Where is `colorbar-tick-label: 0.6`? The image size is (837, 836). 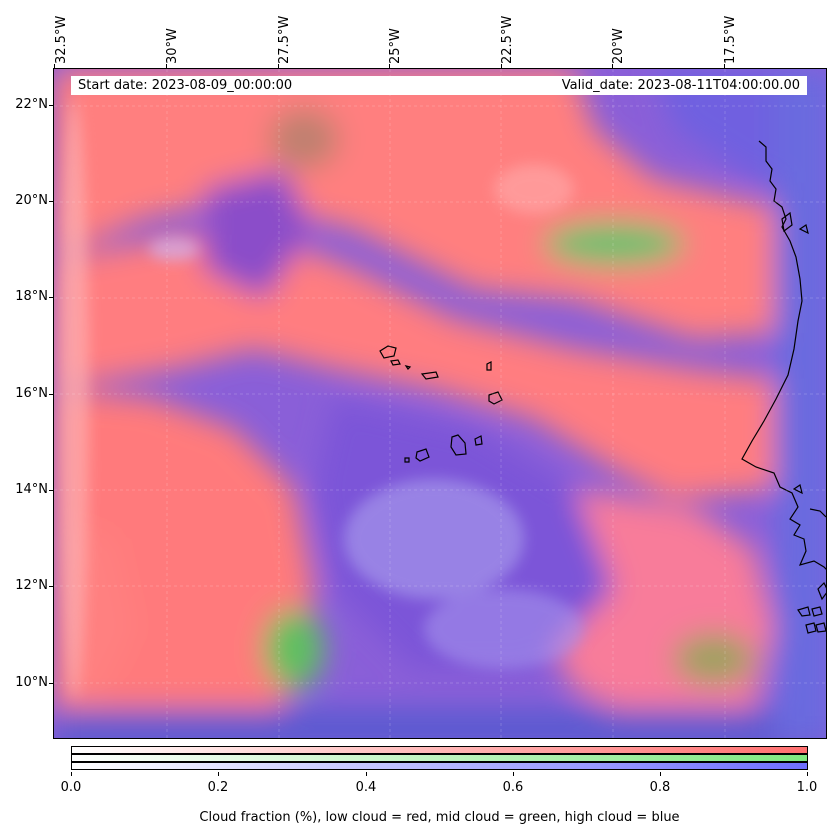 colorbar-tick-label: 0.6 is located at coordinates (513, 787).